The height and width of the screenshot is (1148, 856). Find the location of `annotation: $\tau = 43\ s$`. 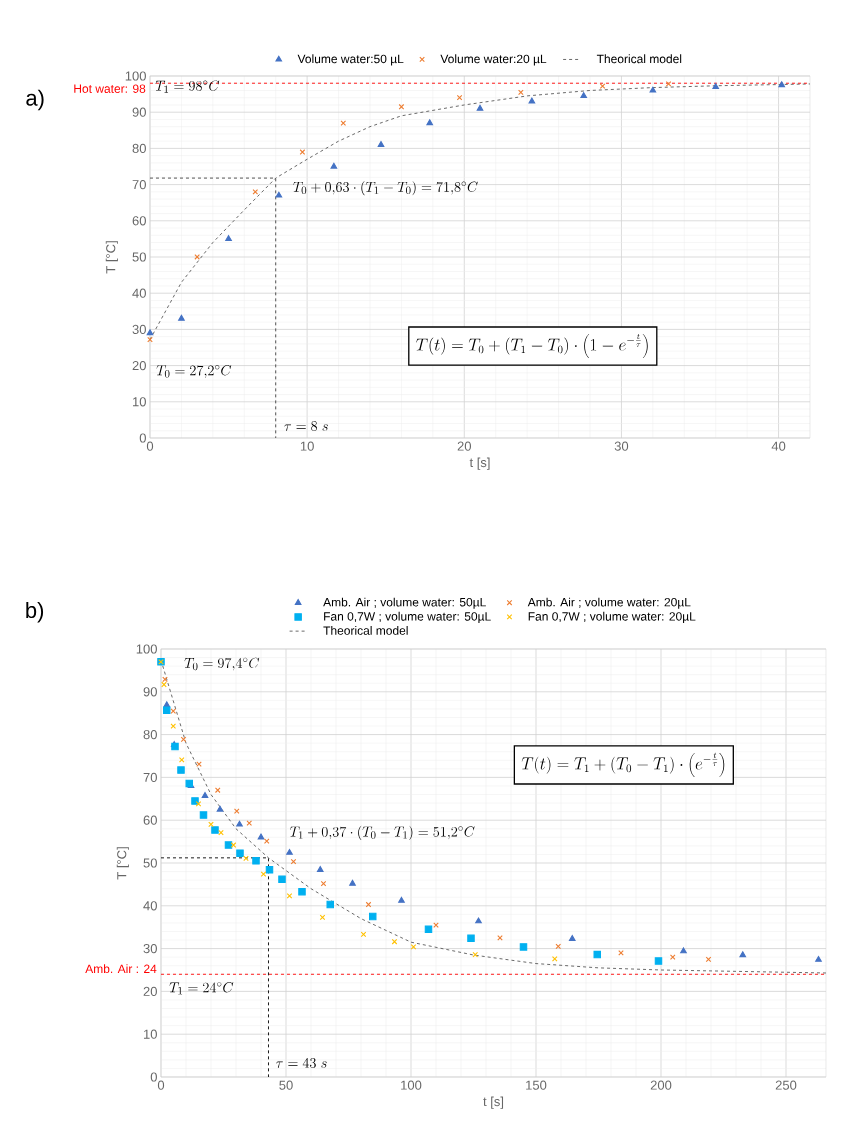

annotation: $\tau = 43\ s$ is located at coordinates (301, 1062).